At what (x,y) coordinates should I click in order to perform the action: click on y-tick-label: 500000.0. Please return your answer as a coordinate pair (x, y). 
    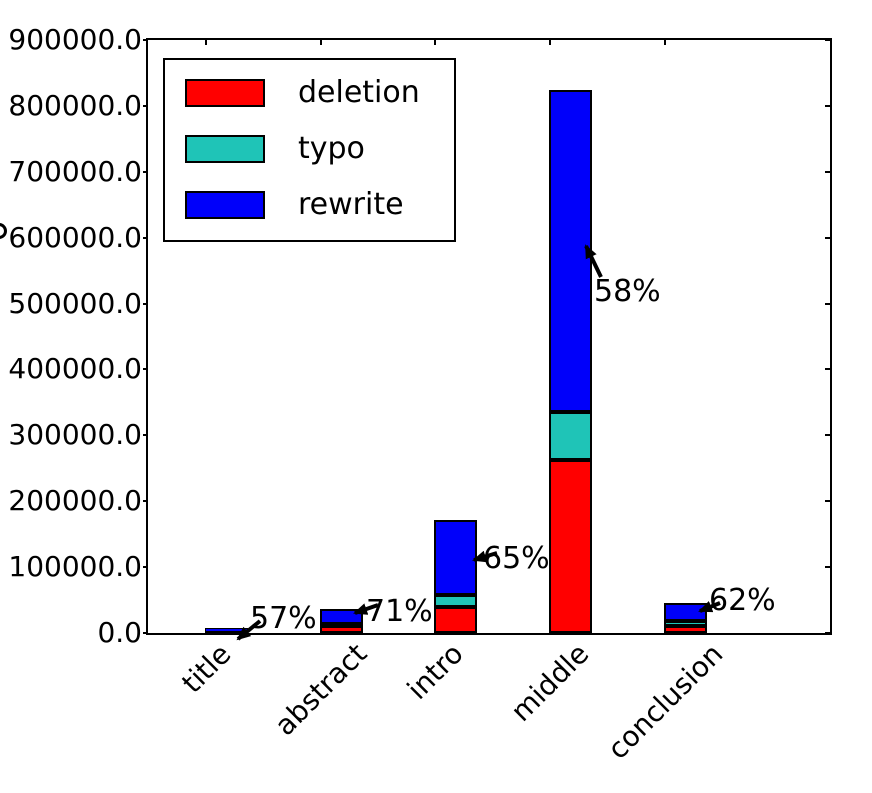
    Looking at the image, I should click on (75, 303).